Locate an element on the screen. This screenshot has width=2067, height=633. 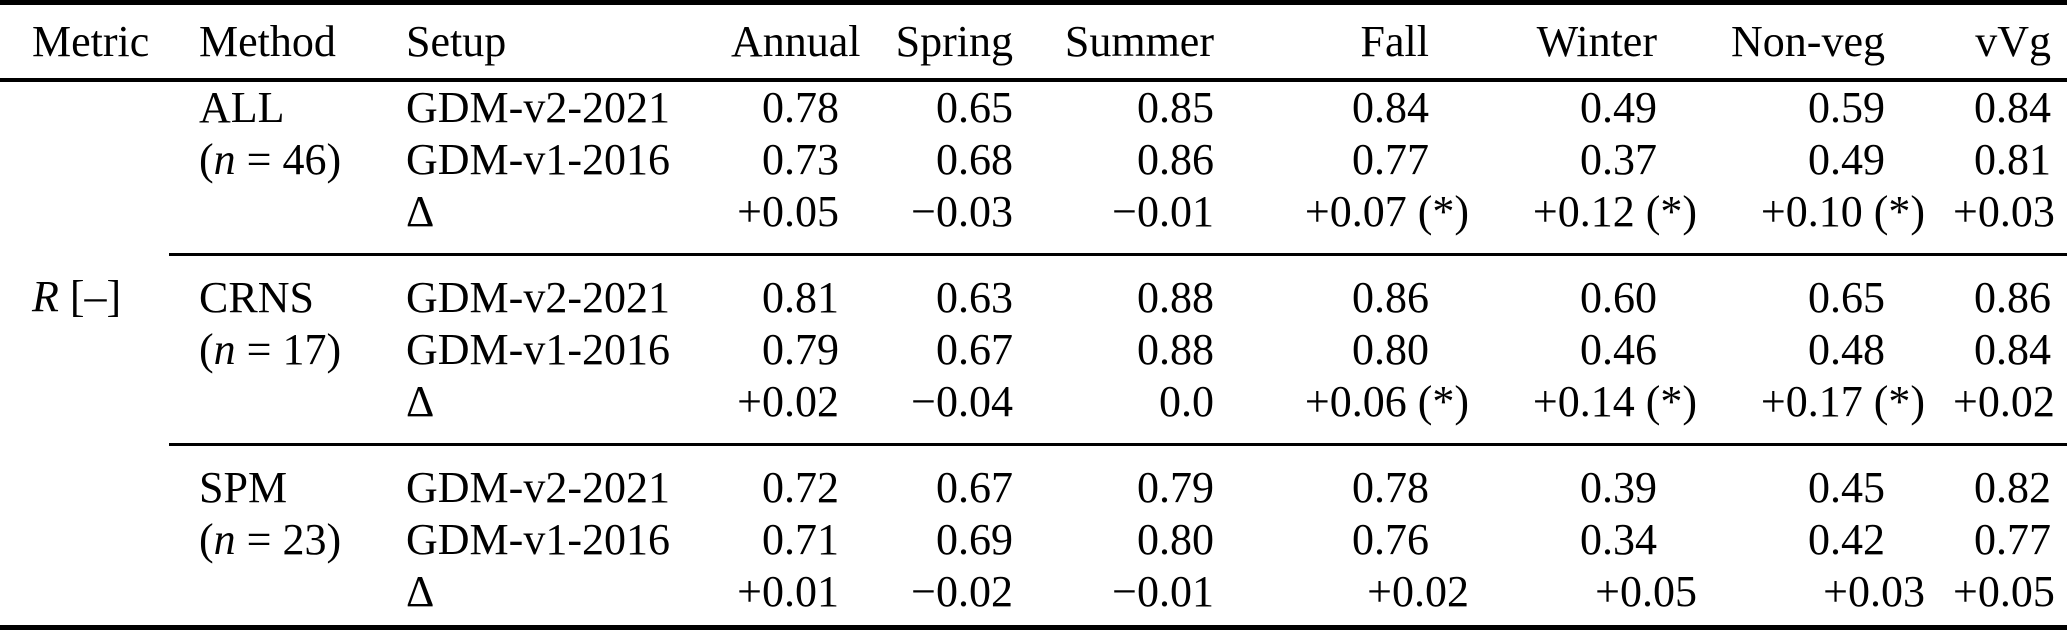
delta-value-cell: +0.14 (*) is located at coordinates (1614, 401).